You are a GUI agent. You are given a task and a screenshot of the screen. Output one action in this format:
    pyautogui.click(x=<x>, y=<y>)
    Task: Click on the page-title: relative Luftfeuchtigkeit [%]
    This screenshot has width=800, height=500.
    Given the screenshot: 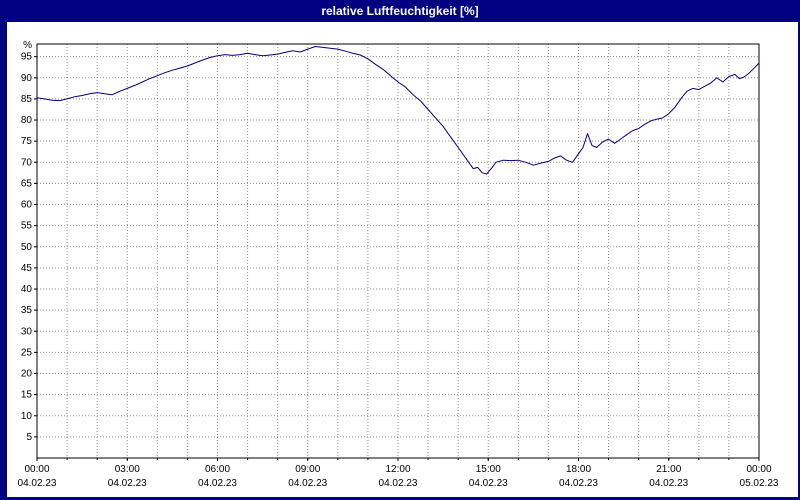 What is the action you would take?
    pyautogui.click(x=400, y=11)
    